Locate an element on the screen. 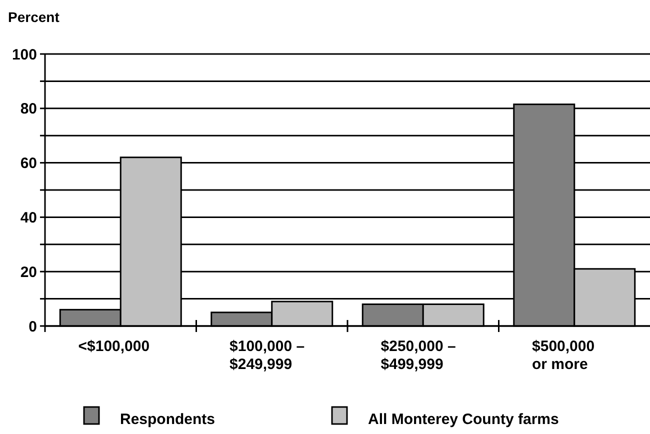  y-tick-label: 20 is located at coordinates (28, 272).